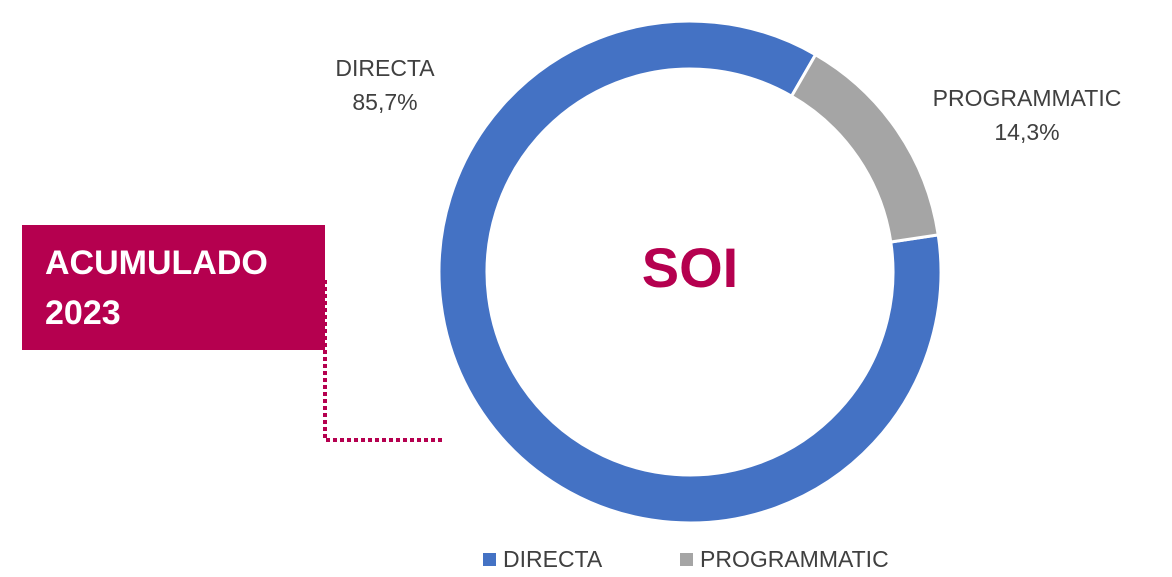  I want to click on data-category-label: PROGRAMMATIC, so click(1027, 98).